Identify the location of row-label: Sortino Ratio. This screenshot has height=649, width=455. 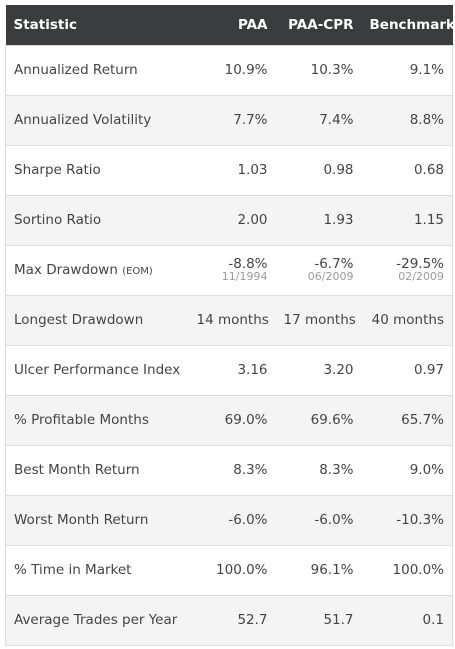
(97, 220).